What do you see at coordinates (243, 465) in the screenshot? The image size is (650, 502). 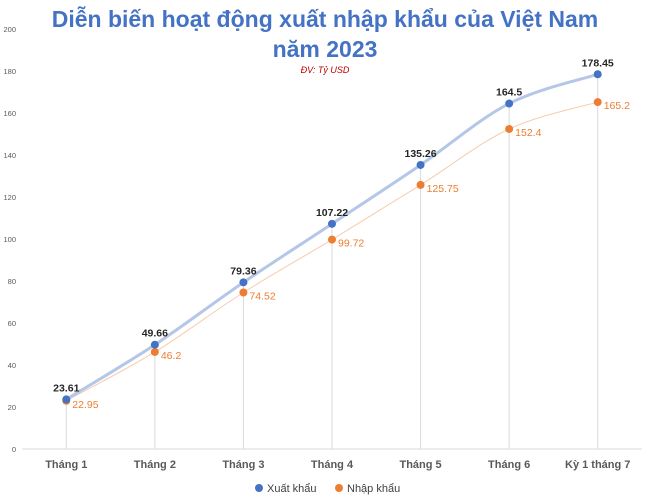 I see `x-tick-label: Tháng 3` at bounding box center [243, 465].